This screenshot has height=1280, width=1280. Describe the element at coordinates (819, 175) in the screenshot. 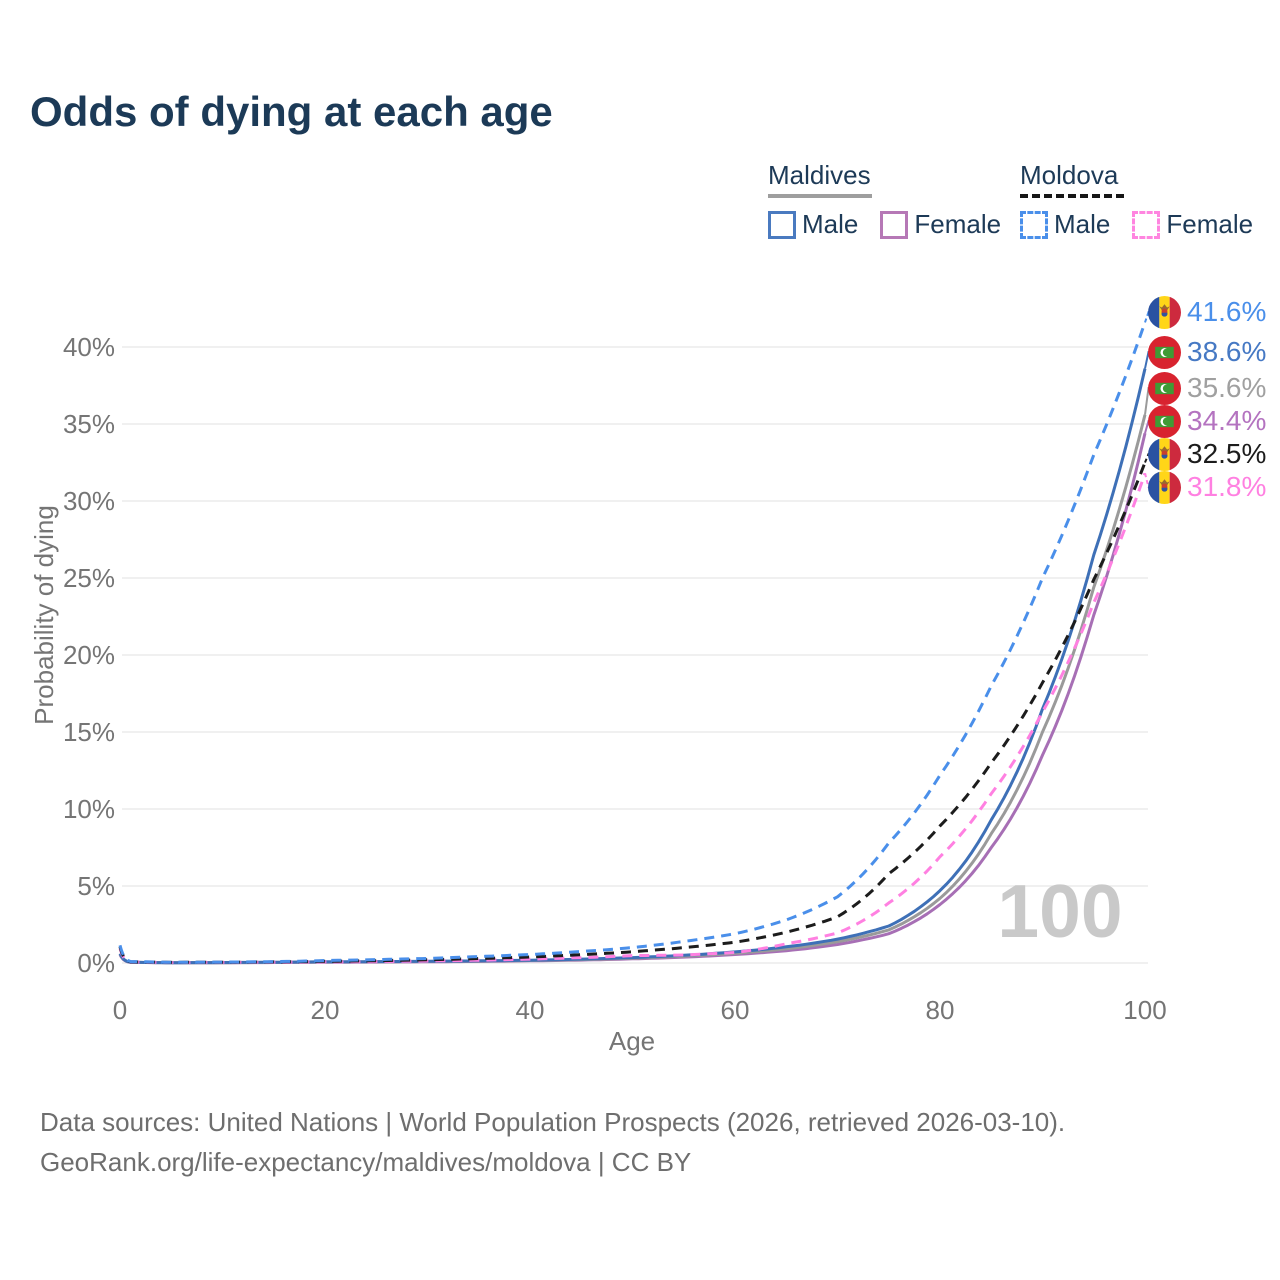

I see `legend-country-maldives: Maldives` at that location.